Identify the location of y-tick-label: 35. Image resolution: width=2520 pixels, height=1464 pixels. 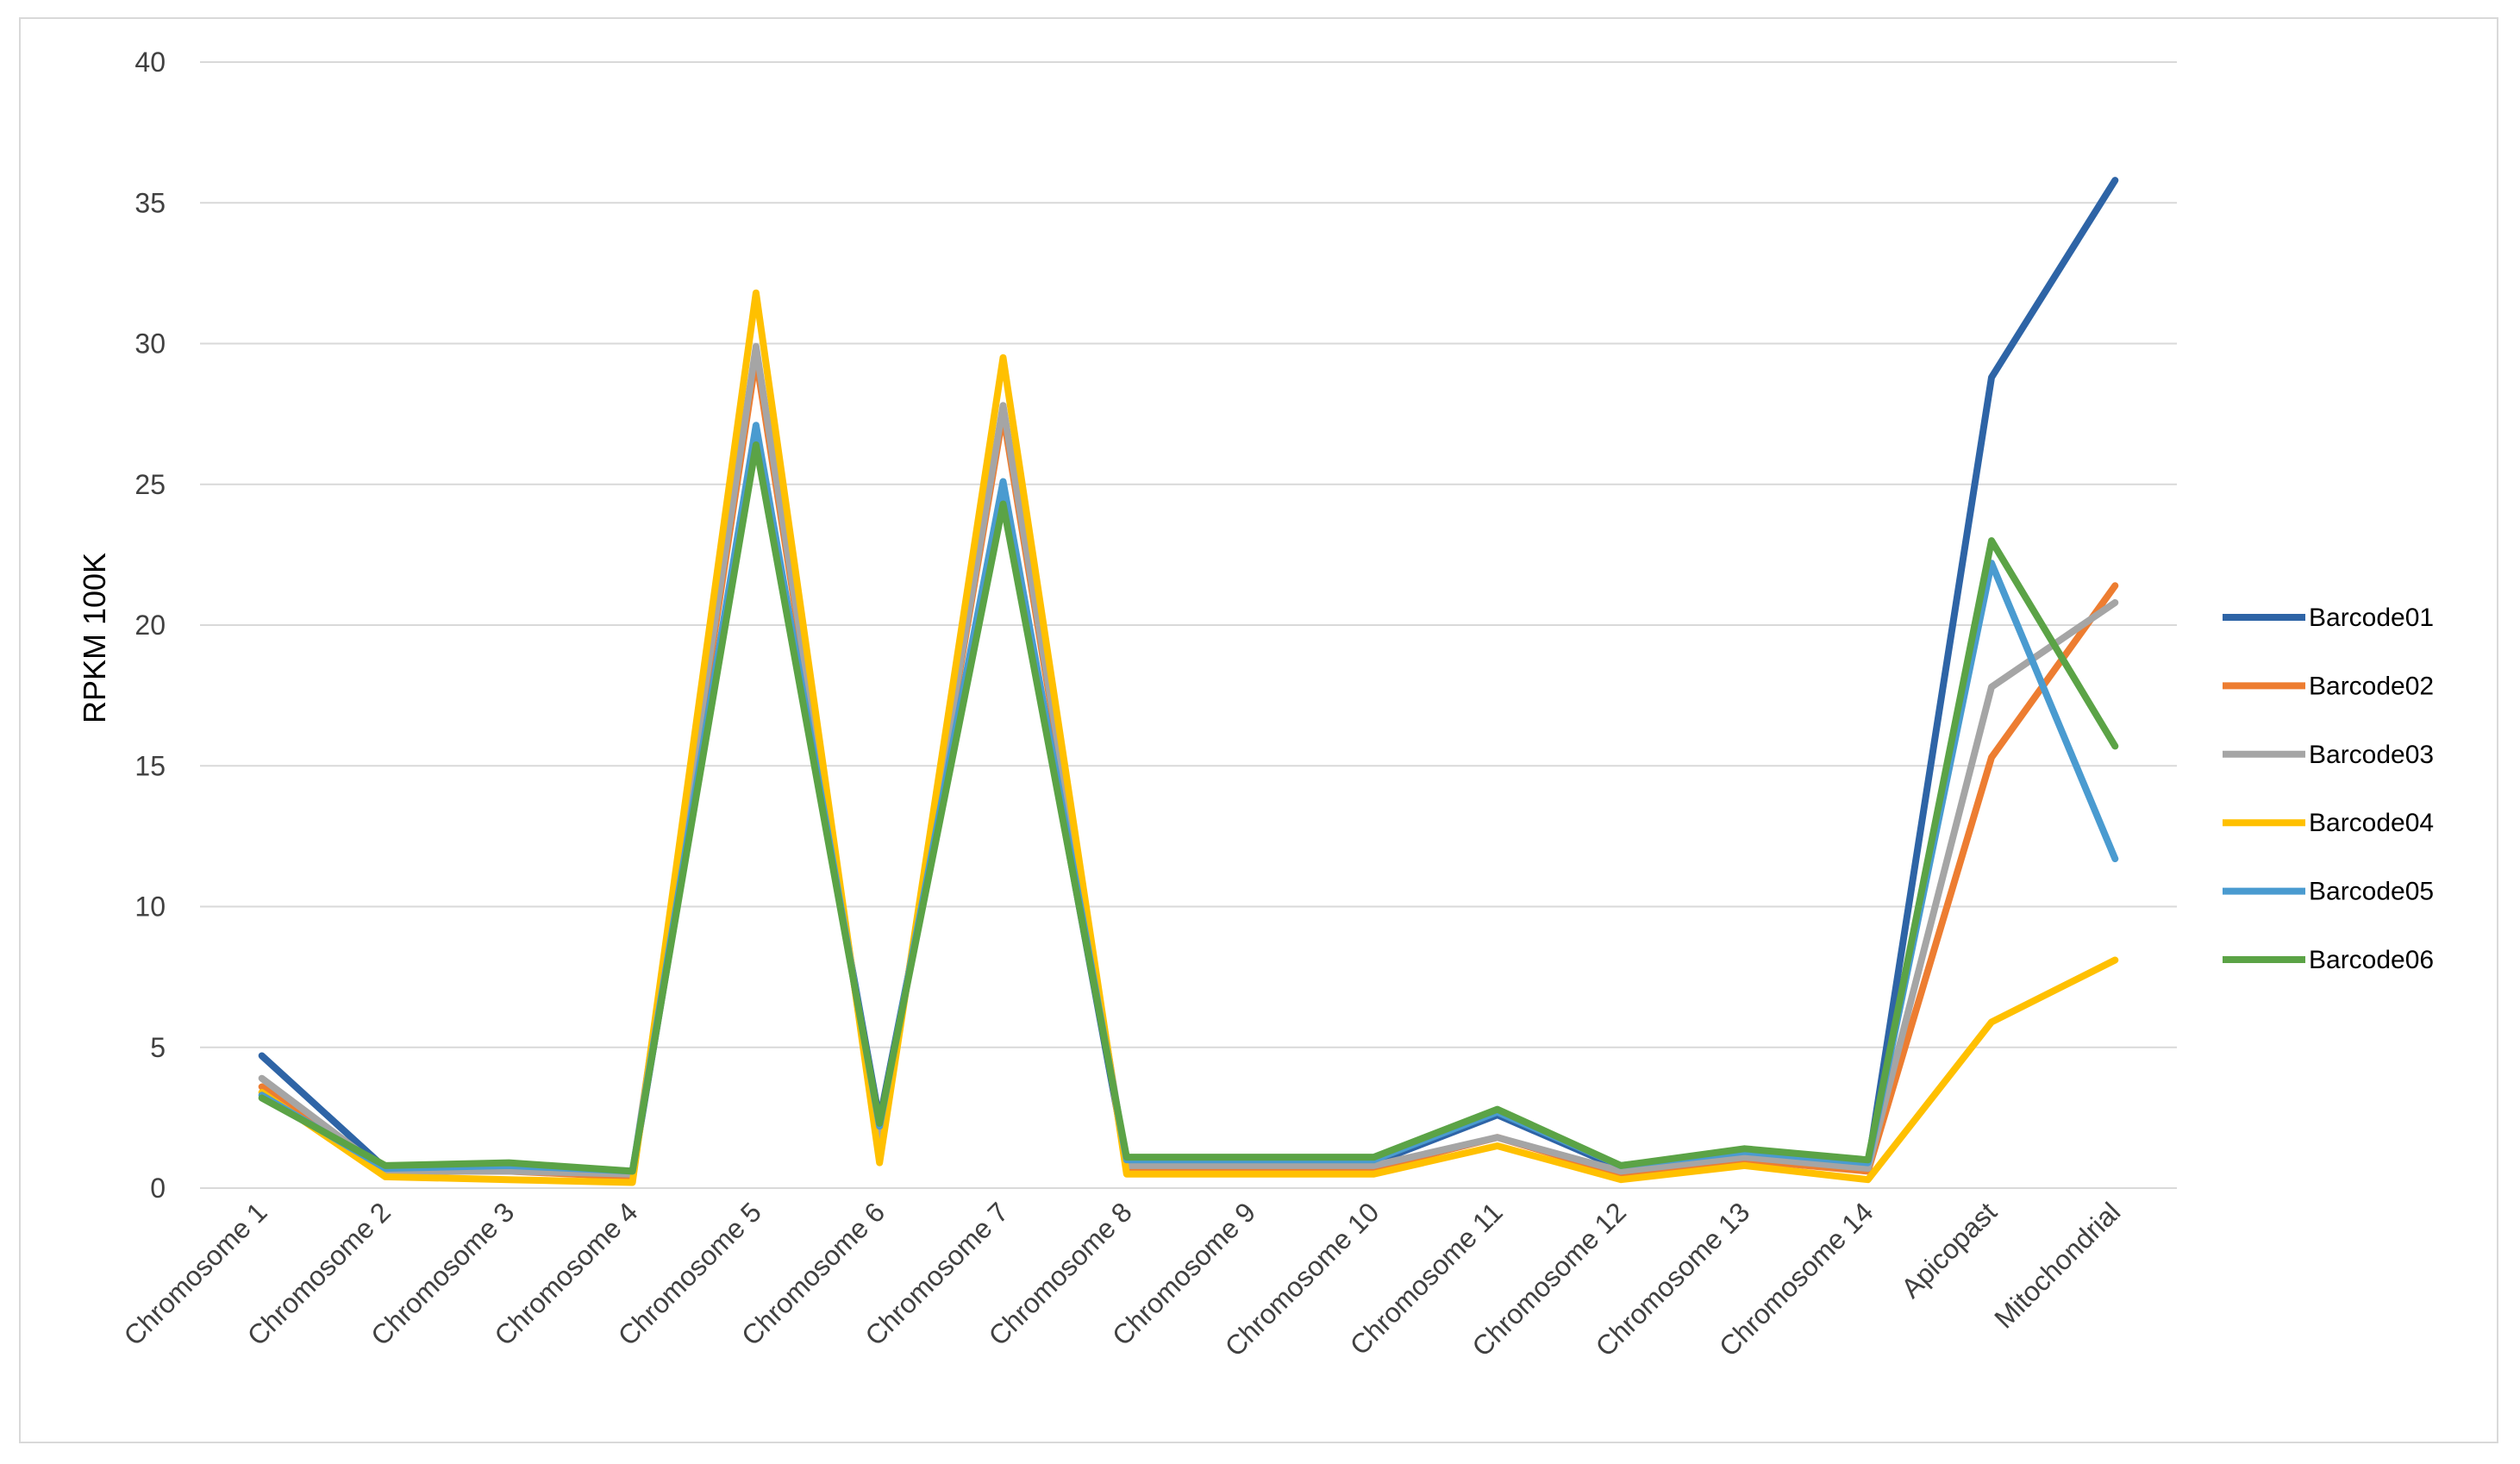
(150, 203).